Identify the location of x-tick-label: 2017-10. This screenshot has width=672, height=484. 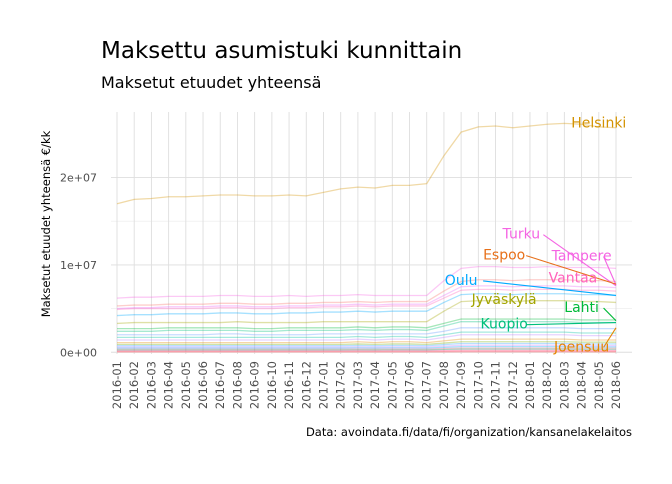
(478, 385).